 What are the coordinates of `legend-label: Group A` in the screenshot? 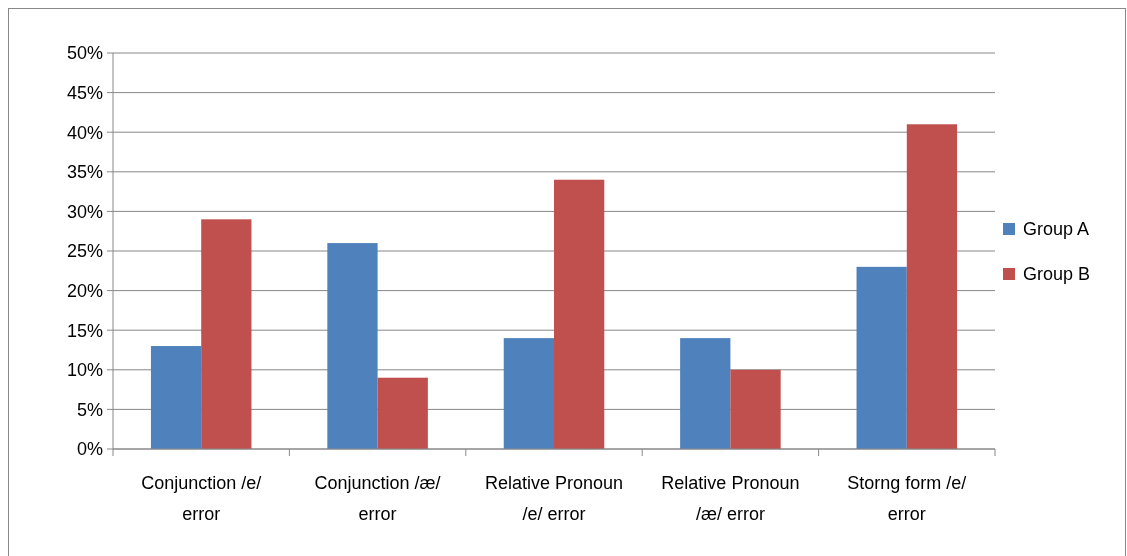 It's located at (1056, 229).